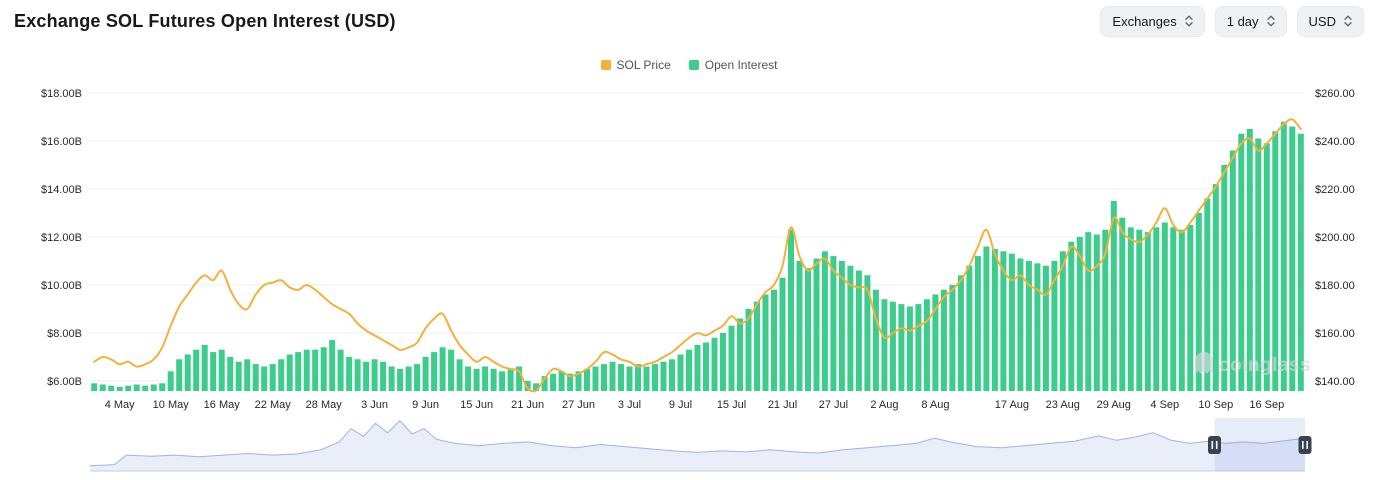  I want to click on interval-select: 1 day, so click(1250, 21).